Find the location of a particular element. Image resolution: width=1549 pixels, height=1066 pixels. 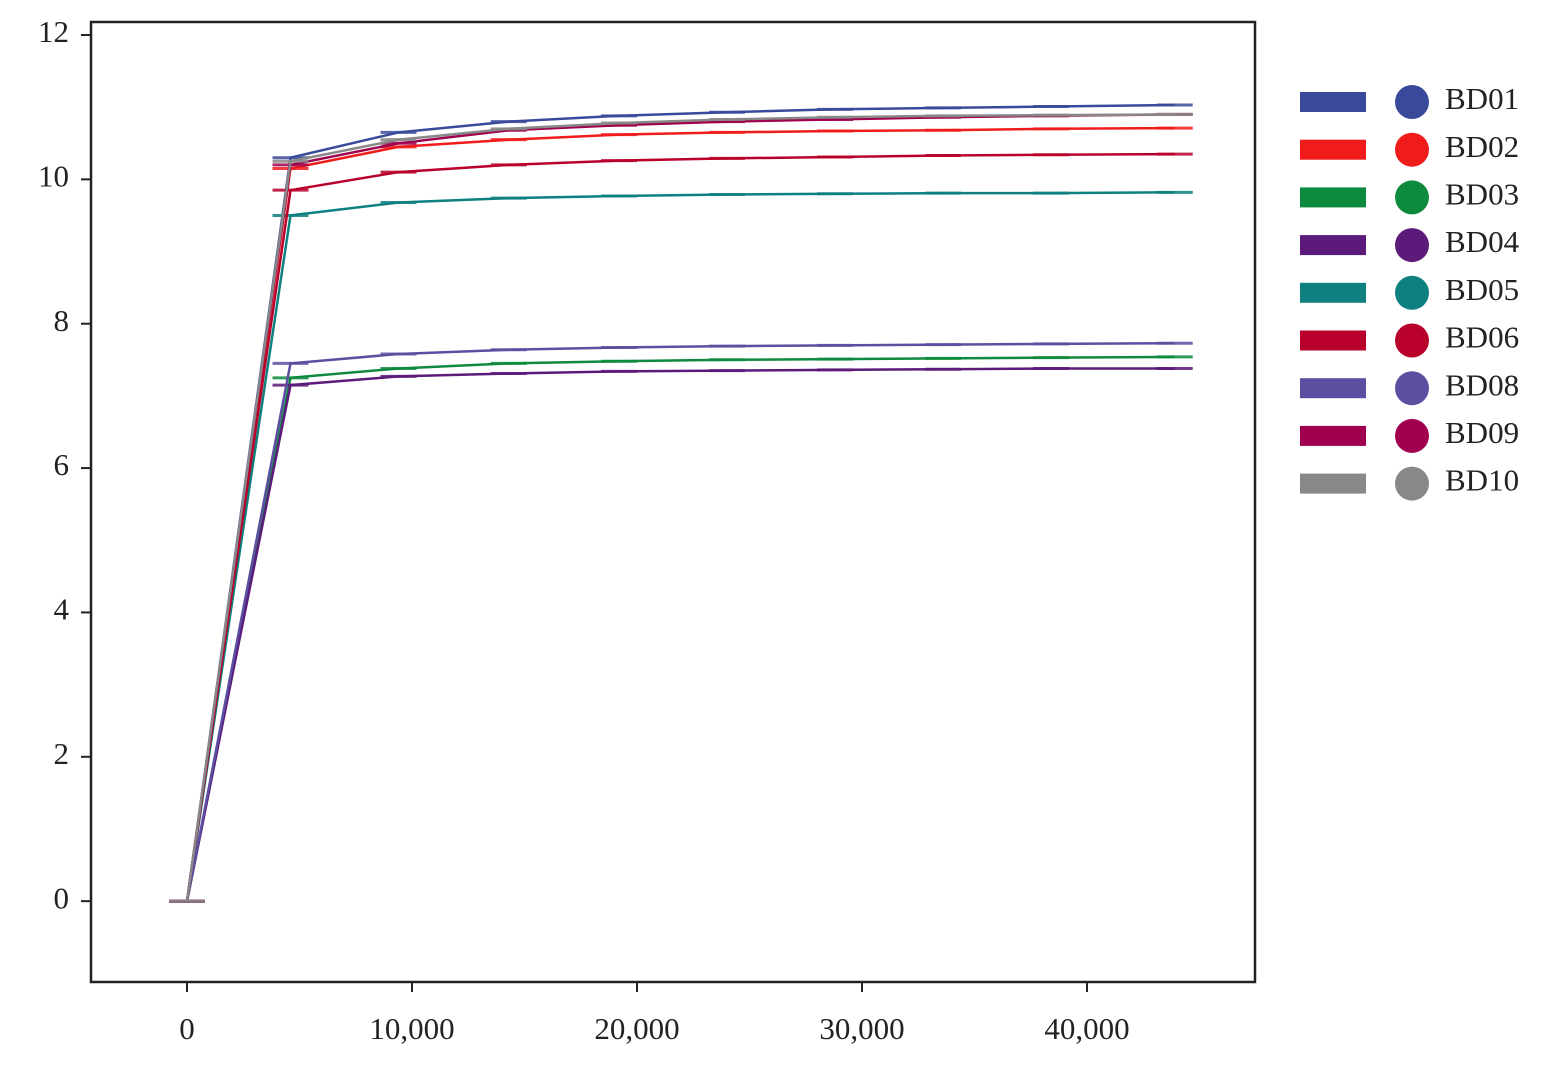

legend-label: BD04 is located at coordinates (1482, 241).